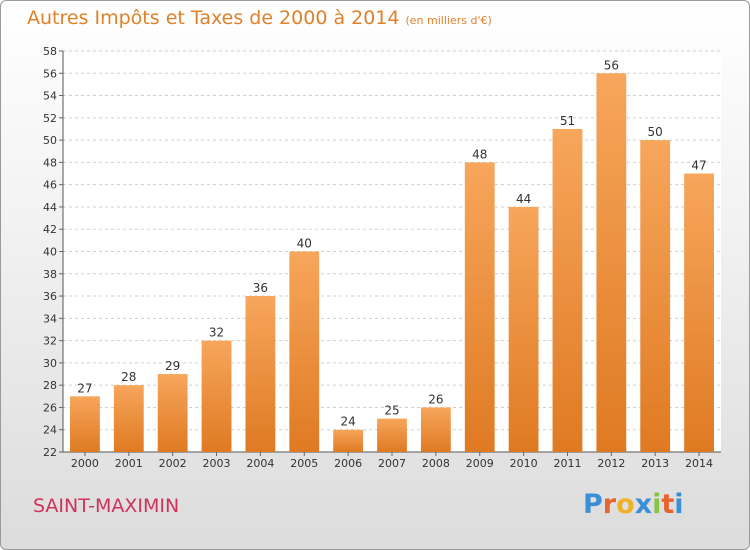  What do you see at coordinates (50, 430) in the screenshot?
I see `y-tick-label: 24` at bounding box center [50, 430].